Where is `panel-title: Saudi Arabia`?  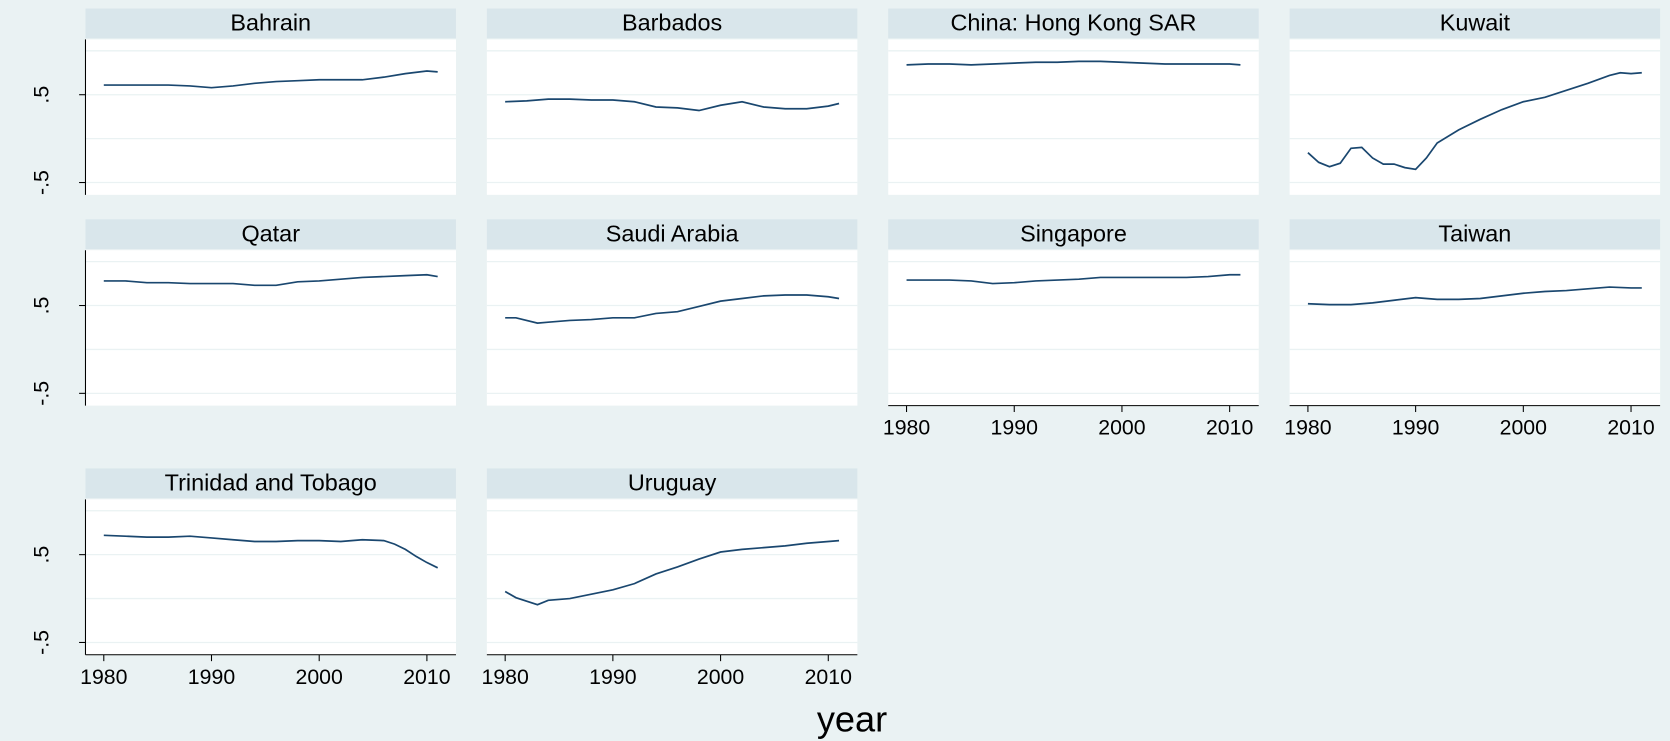 panel-title: Saudi Arabia is located at coordinates (673, 233).